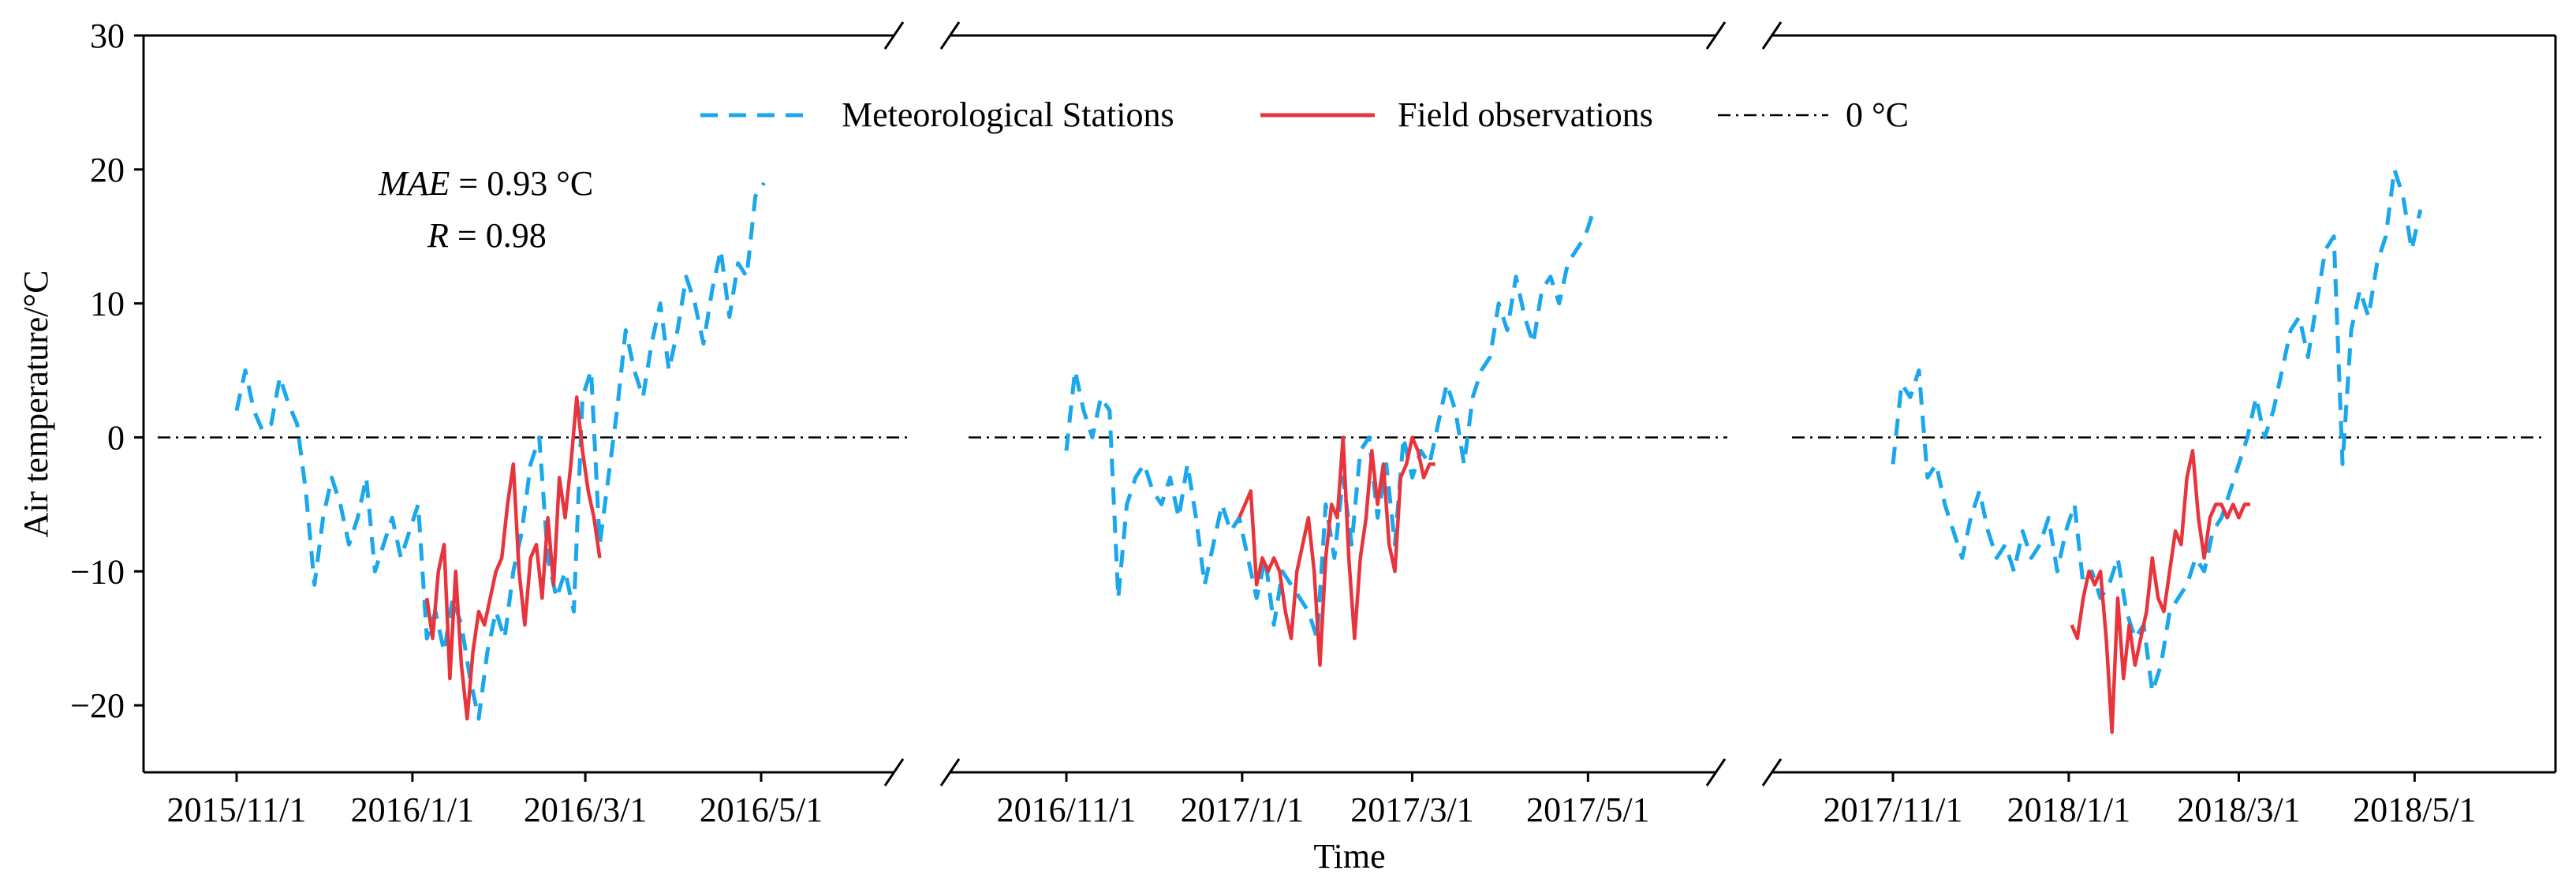 Image resolution: width=2576 pixels, height=893 pixels. What do you see at coordinates (97, 571) in the screenshot?
I see `y-tick-label: −10` at bounding box center [97, 571].